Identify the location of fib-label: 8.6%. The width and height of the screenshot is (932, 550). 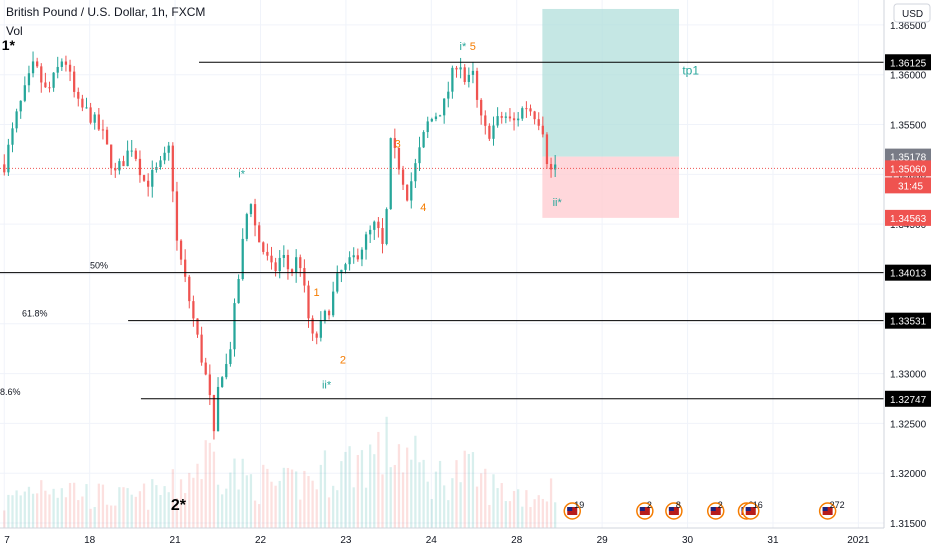
(10, 392).